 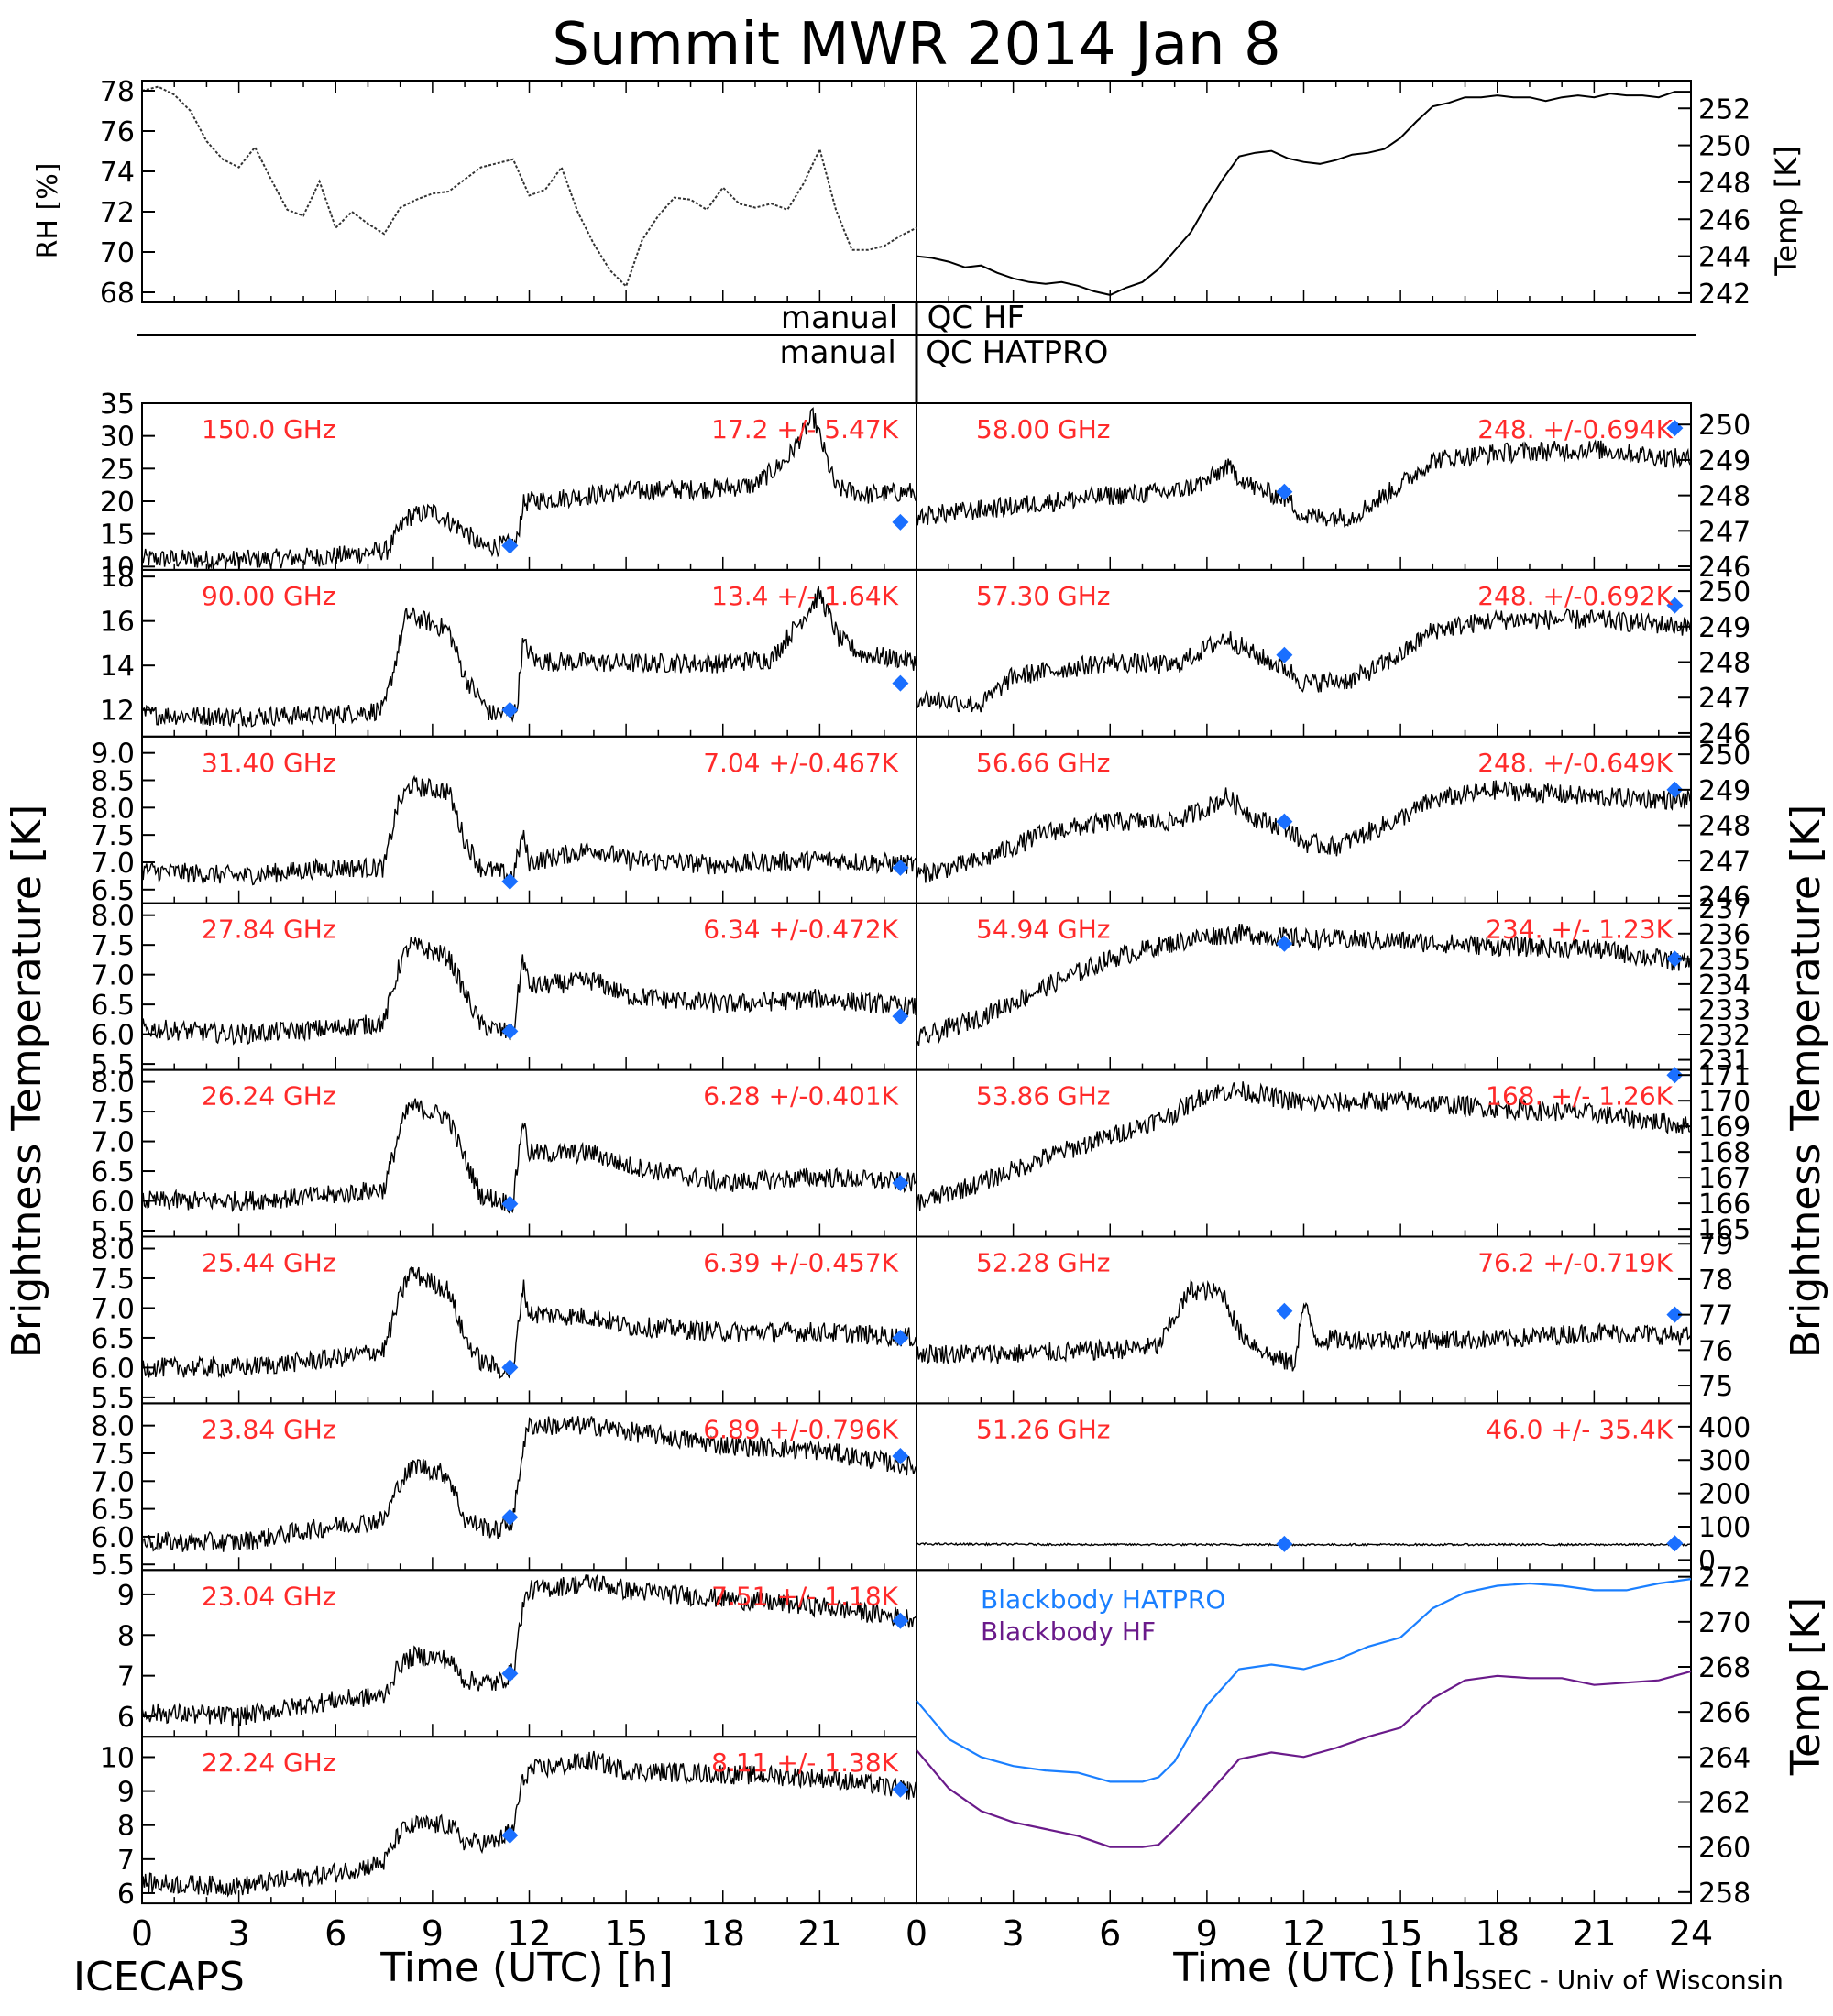 What do you see at coordinates (1806, 1081) in the screenshot?
I see `tb-axis-label-right: Brightness Temperature [K]` at bounding box center [1806, 1081].